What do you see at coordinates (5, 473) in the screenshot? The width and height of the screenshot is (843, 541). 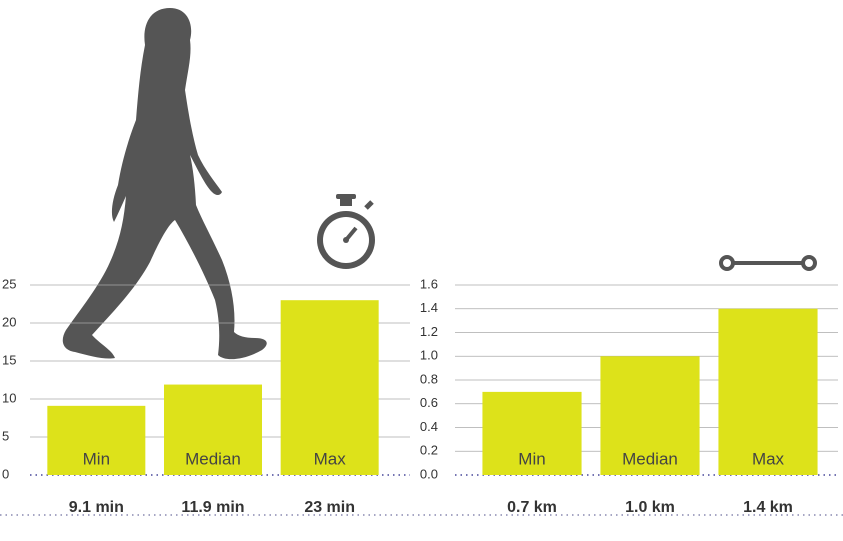 I see `y-tick-label: 0` at bounding box center [5, 473].